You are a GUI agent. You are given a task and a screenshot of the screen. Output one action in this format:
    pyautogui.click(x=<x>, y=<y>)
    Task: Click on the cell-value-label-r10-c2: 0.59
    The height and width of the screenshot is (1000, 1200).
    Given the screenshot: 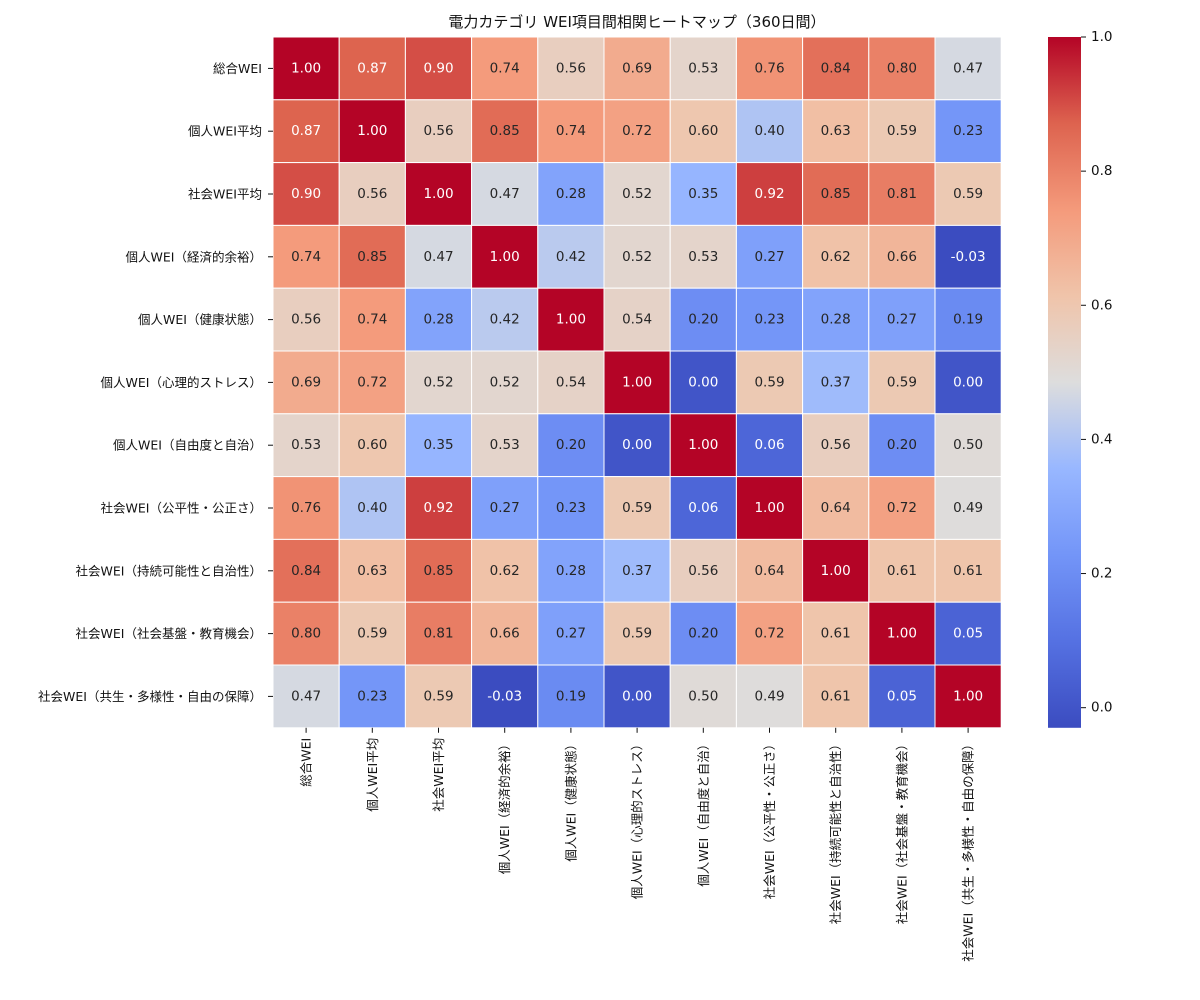 What is the action you would take?
    pyautogui.click(x=438, y=696)
    